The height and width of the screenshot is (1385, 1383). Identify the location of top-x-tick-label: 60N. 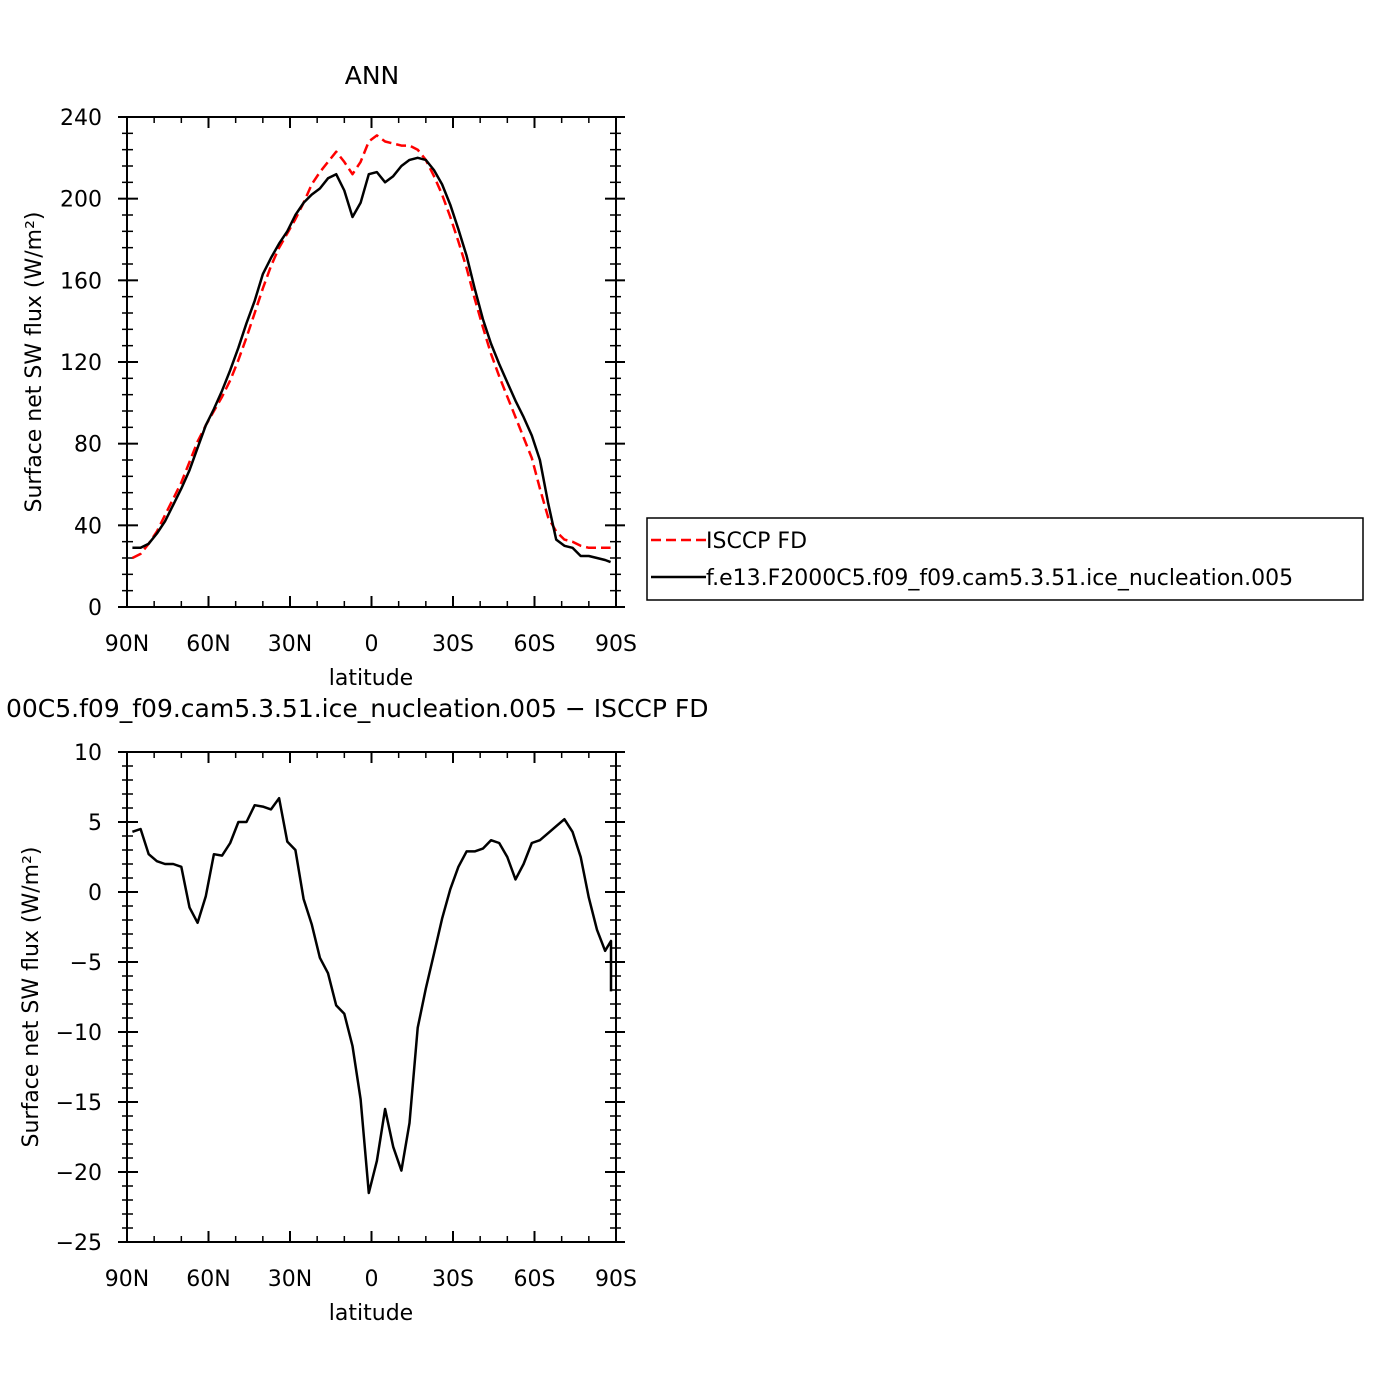
(208, 644).